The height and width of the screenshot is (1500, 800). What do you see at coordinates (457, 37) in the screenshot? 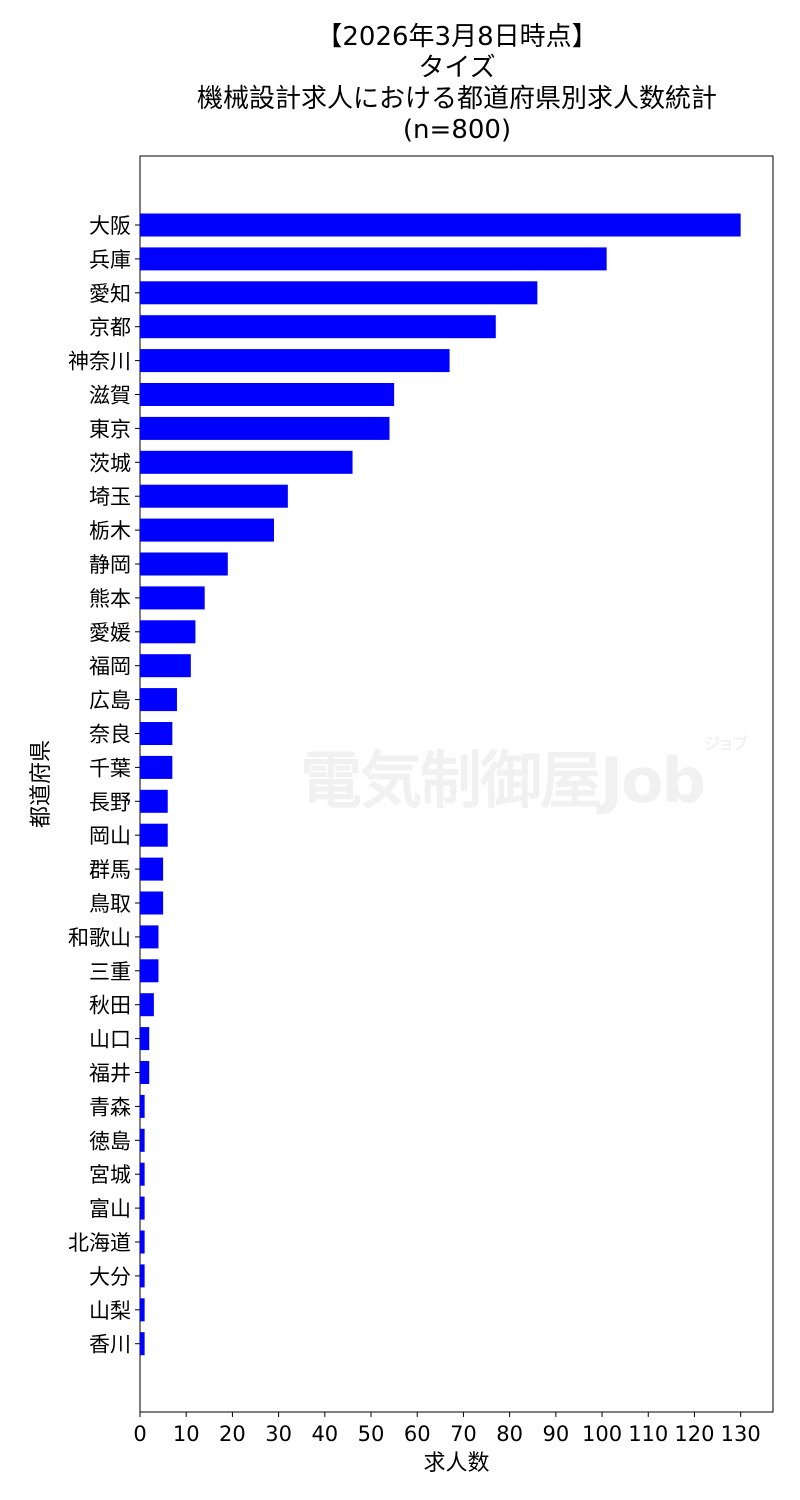
I see `title-line-1: 【2026年3月8日時点】` at bounding box center [457, 37].